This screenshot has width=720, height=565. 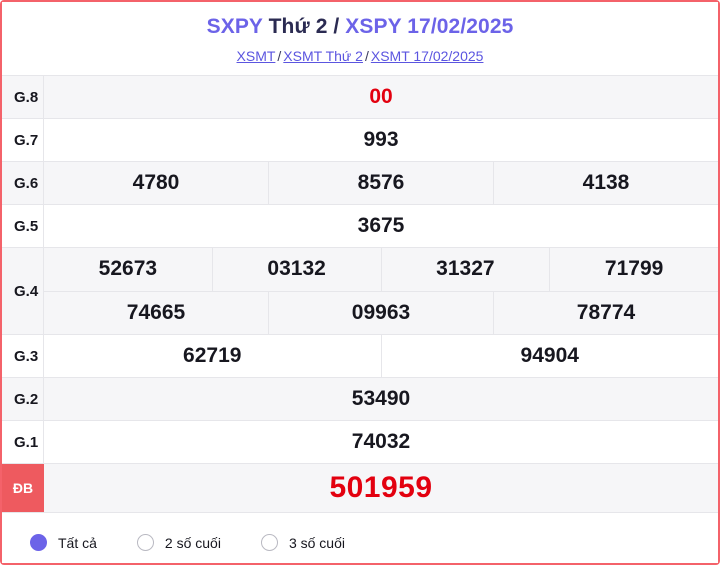 I want to click on table-row-g3: G.3 62719 94904, so click(x=360, y=356).